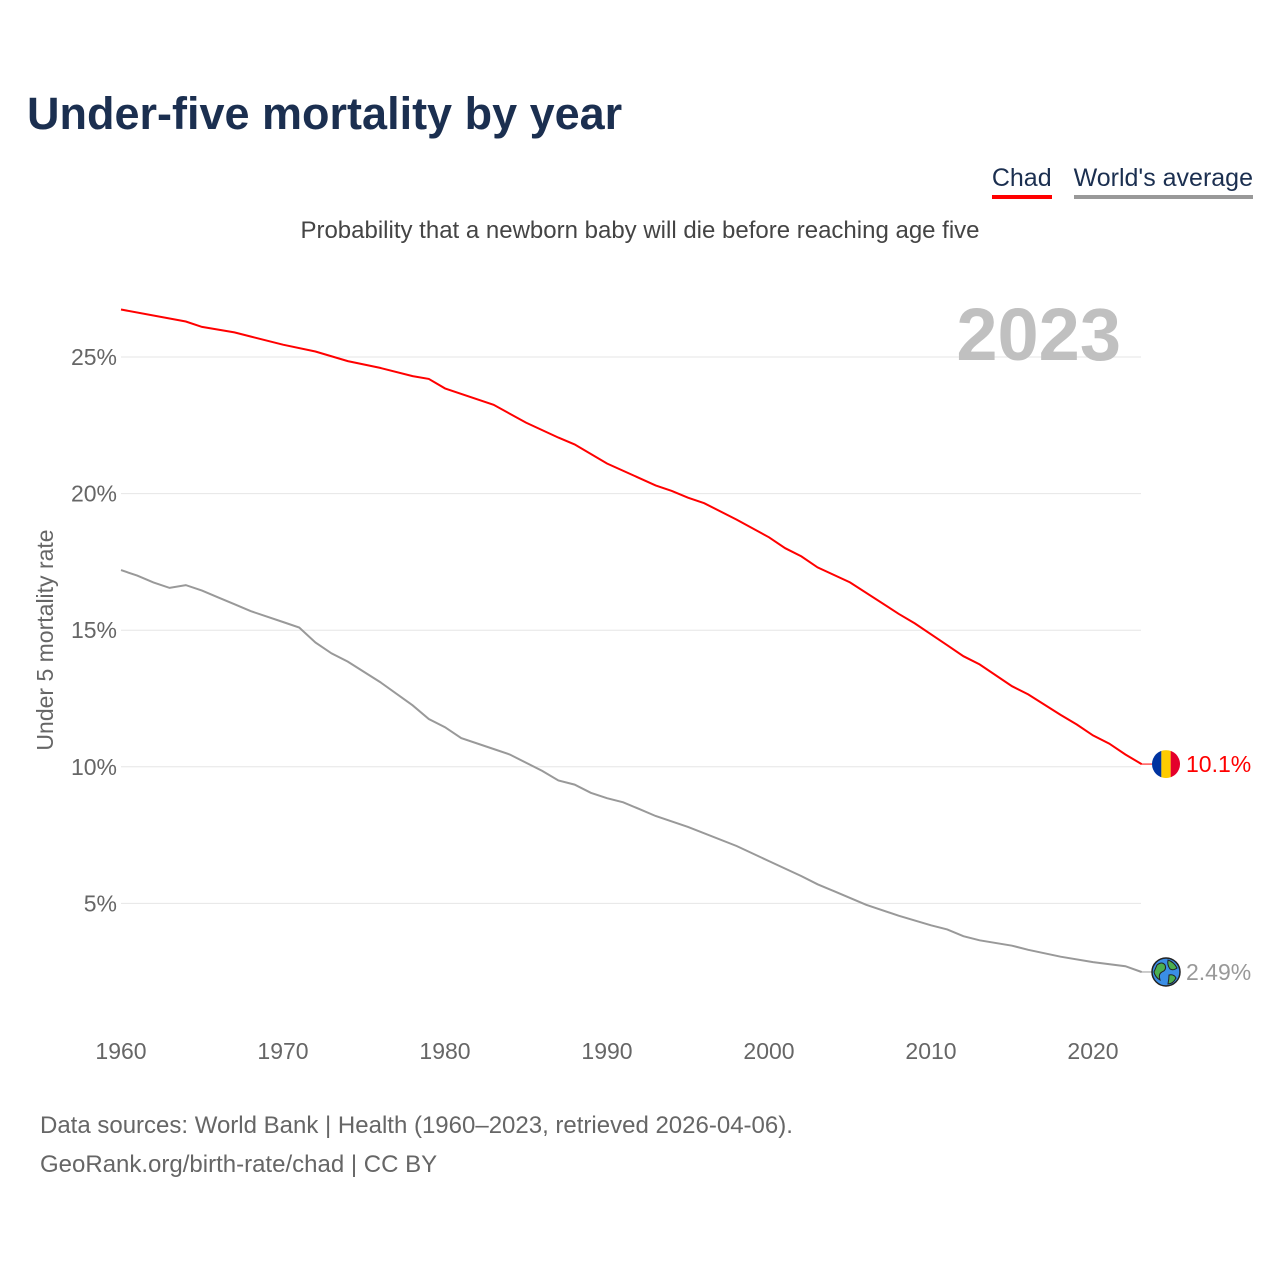 The width and height of the screenshot is (1280, 1280). Describe the element at coordinates (1165, 972) in the screenshot. I see `globe-land` at that location.